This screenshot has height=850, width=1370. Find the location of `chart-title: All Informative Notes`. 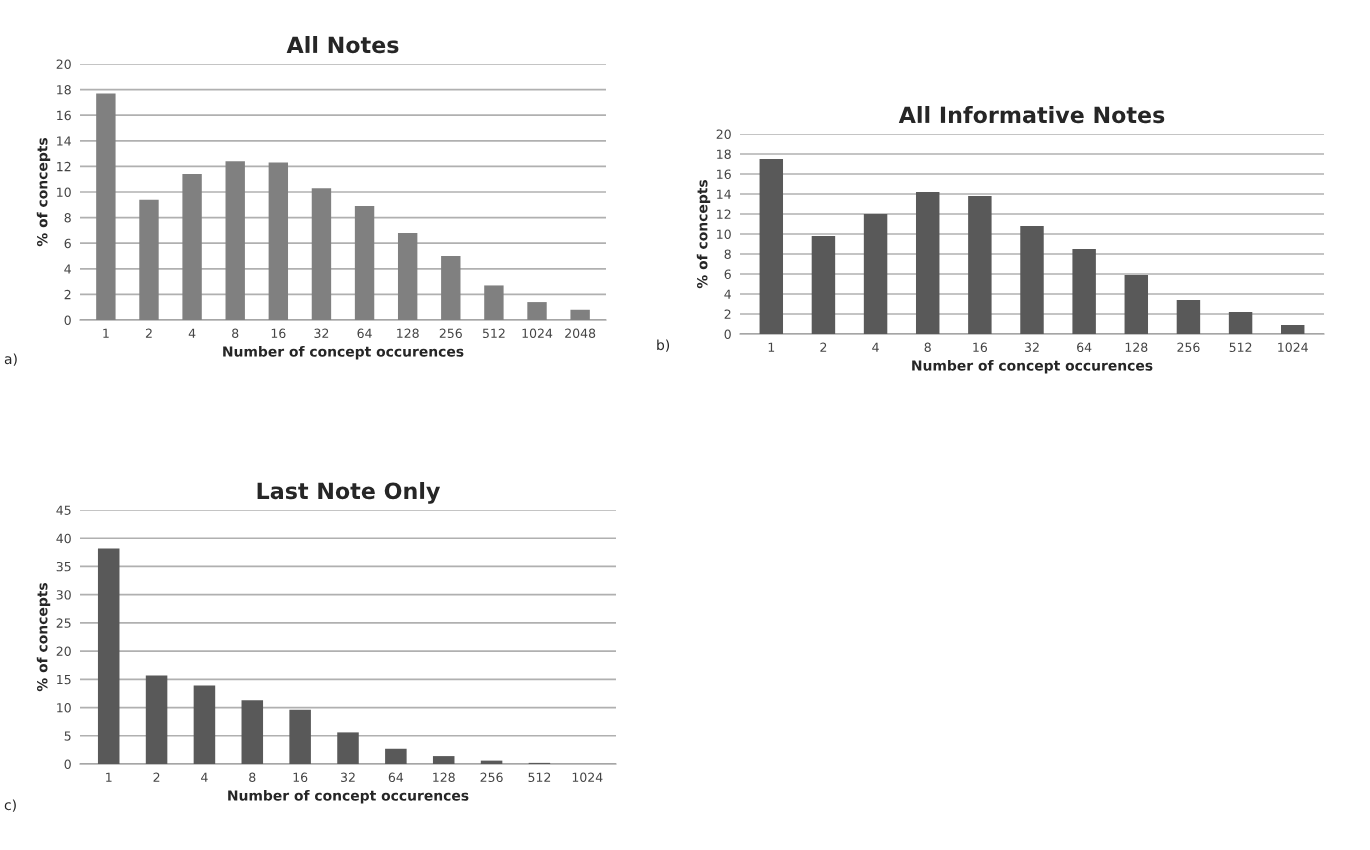

chart-title: All Informative Notes is located at coordinates (1031, 115).